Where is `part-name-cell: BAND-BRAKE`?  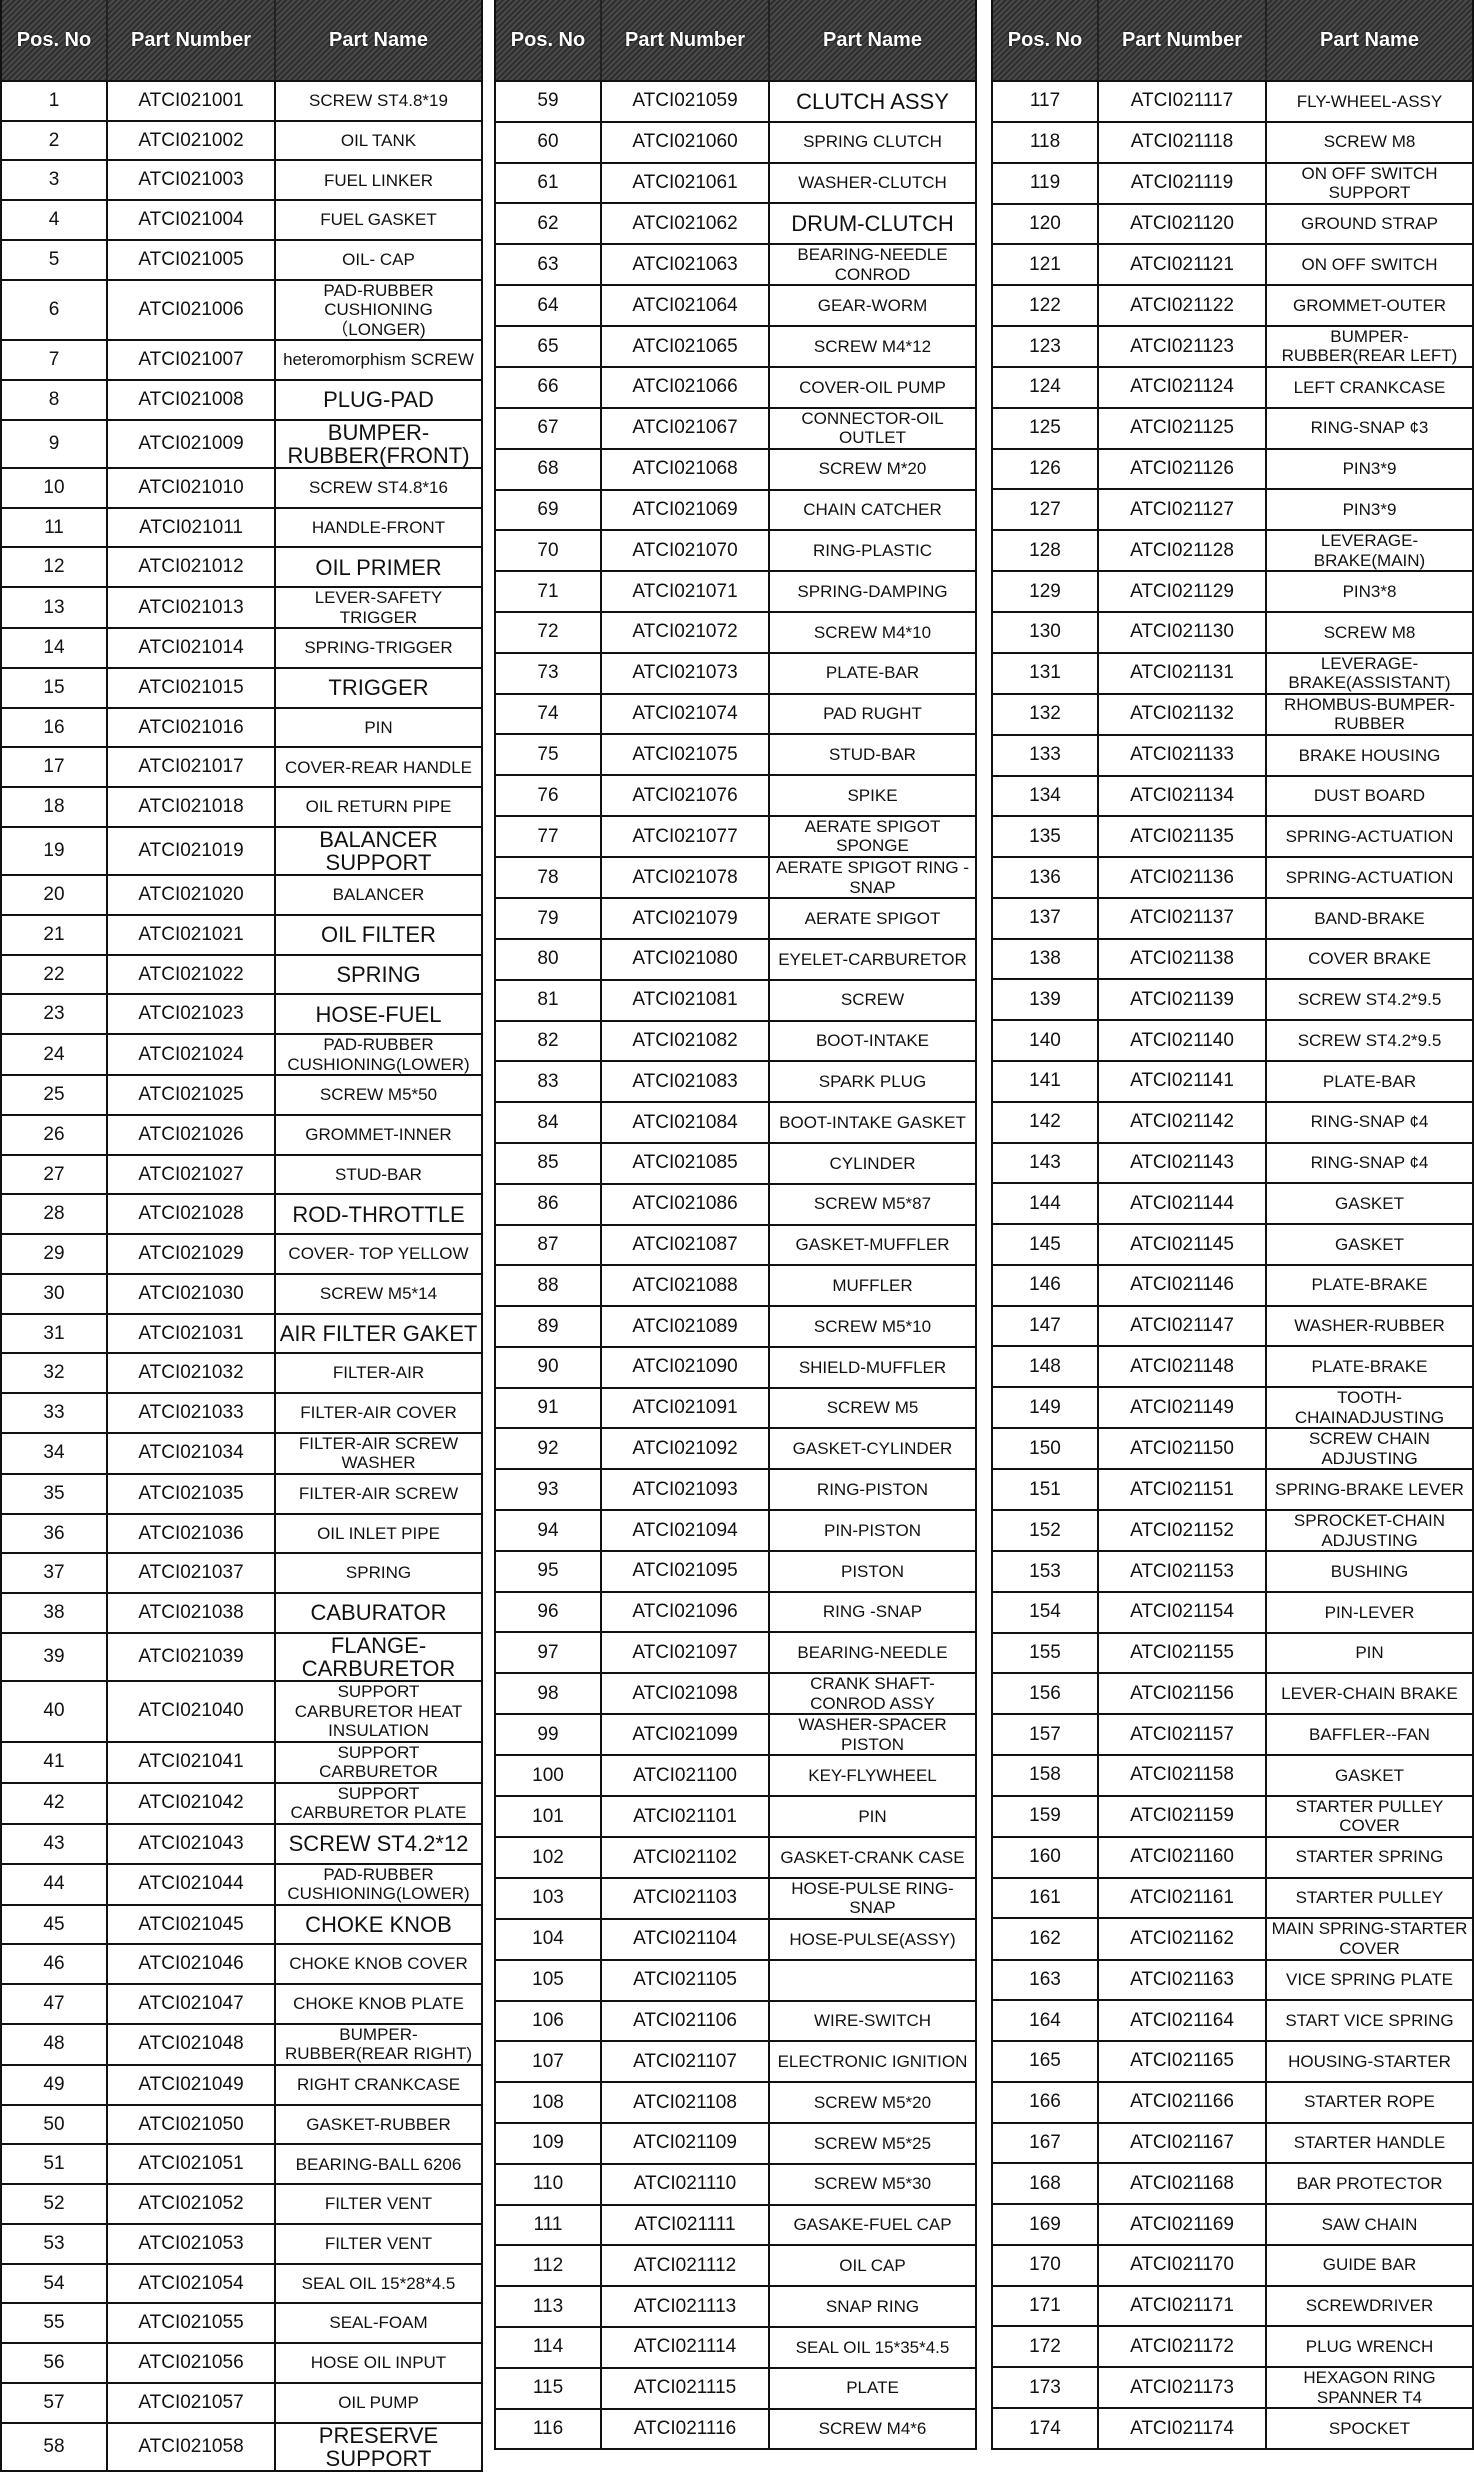
part-name-cell: BAND-BRAKE is located at coordinates (1369, 918).